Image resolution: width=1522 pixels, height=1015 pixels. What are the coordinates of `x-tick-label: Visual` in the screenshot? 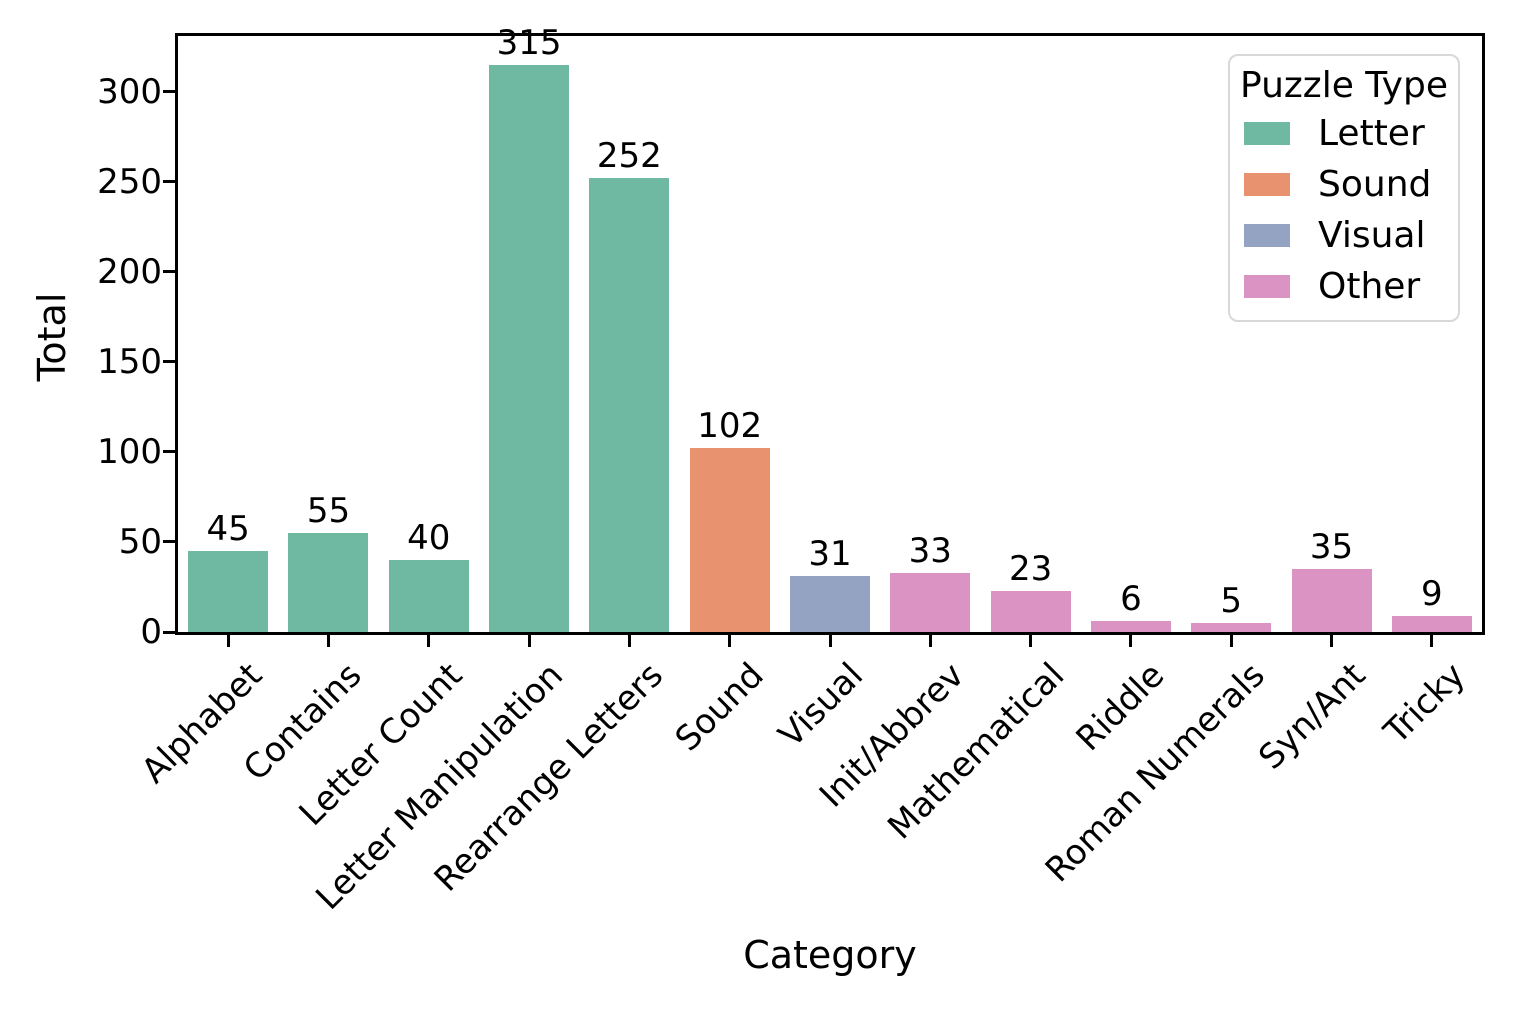 It's located at (821, 705).